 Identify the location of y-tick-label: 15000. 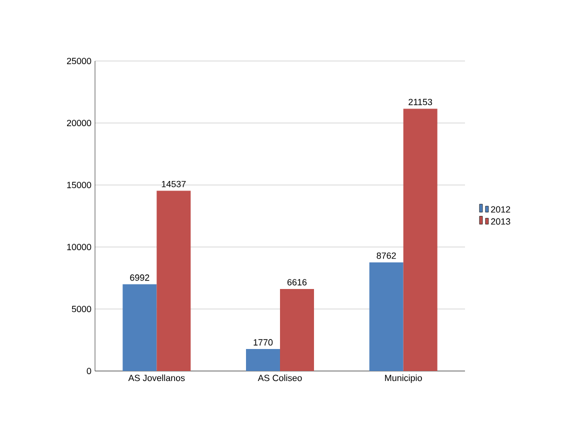
(79, 185).